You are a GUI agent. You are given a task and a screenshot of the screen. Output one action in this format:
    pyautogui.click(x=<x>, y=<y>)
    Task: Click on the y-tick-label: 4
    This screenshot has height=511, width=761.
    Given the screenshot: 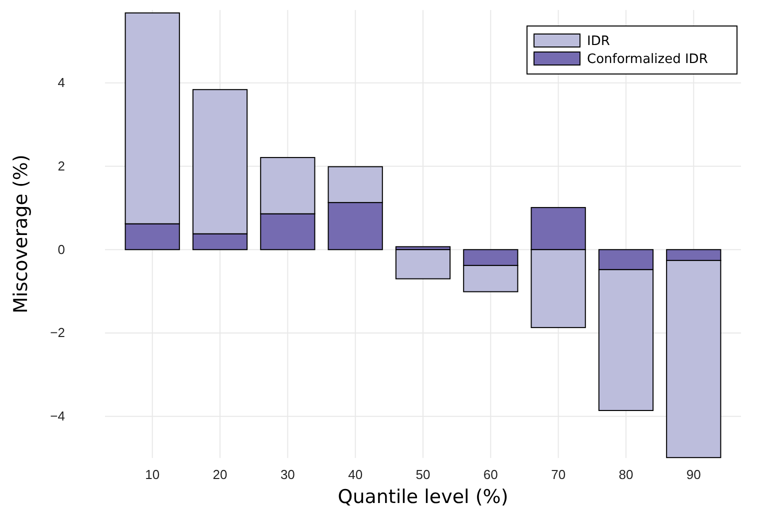 What is the action you would take?
    pyautogui.click(x=61, y=82)
    